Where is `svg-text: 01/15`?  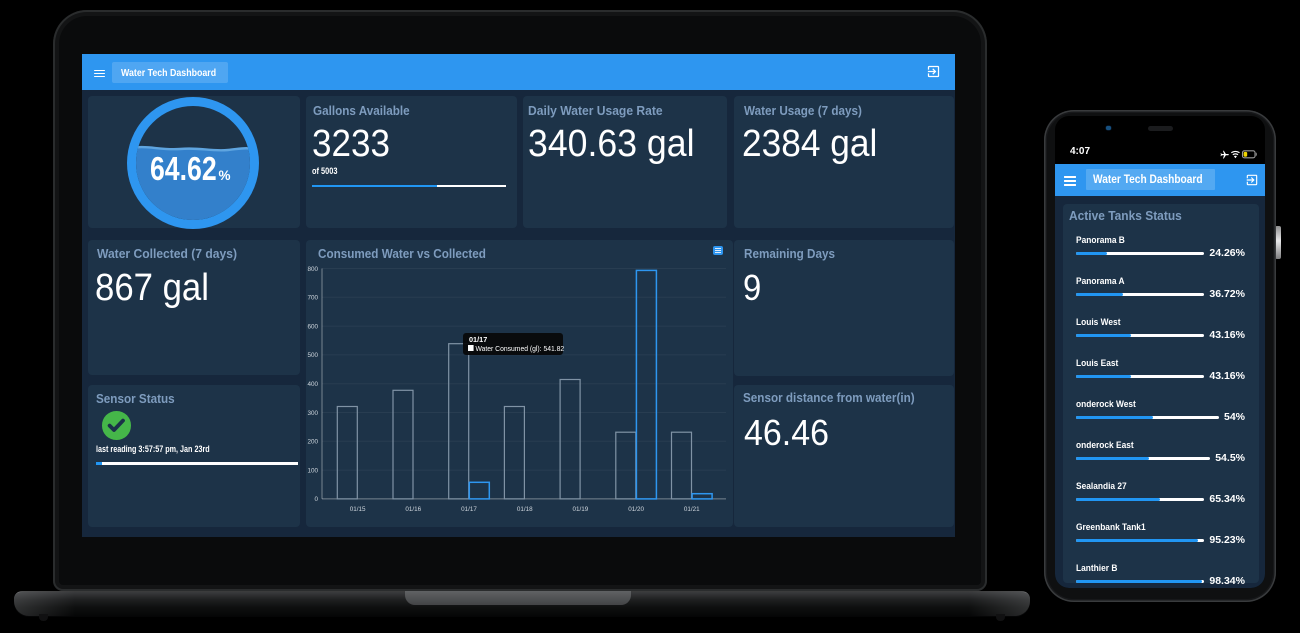 svg-text: 01/15 is located at coordinates (358, 509).